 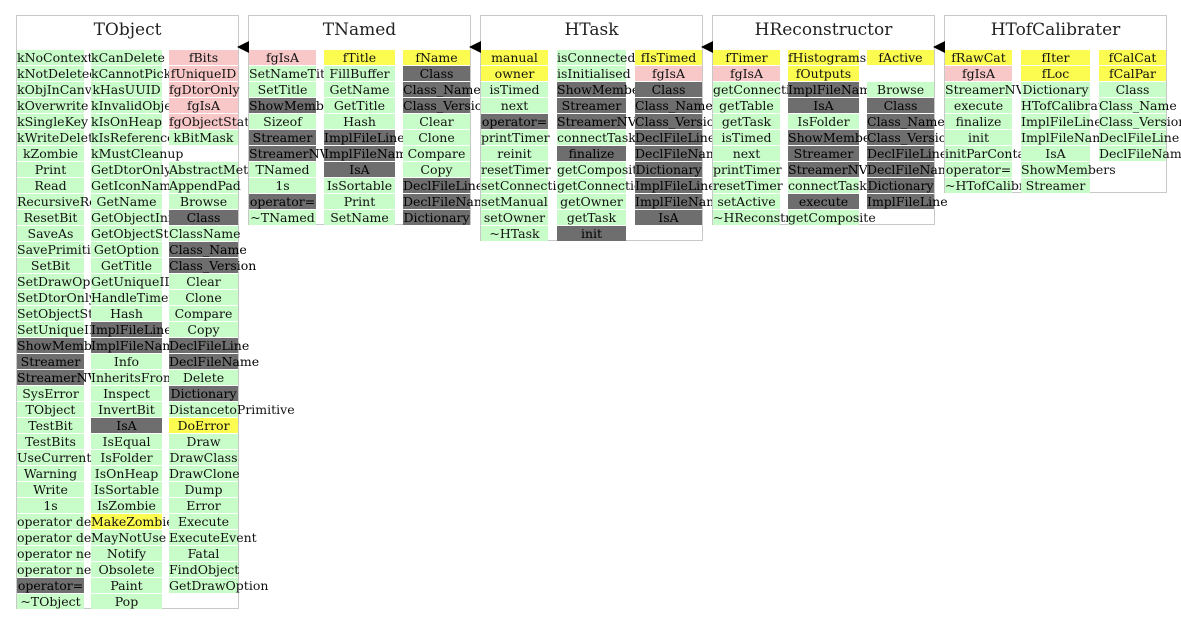 What do you see at coordinates (601, 169) in the screenshot?
I see `member-getcomposite: getComposite` at bounding box center [601, 169].